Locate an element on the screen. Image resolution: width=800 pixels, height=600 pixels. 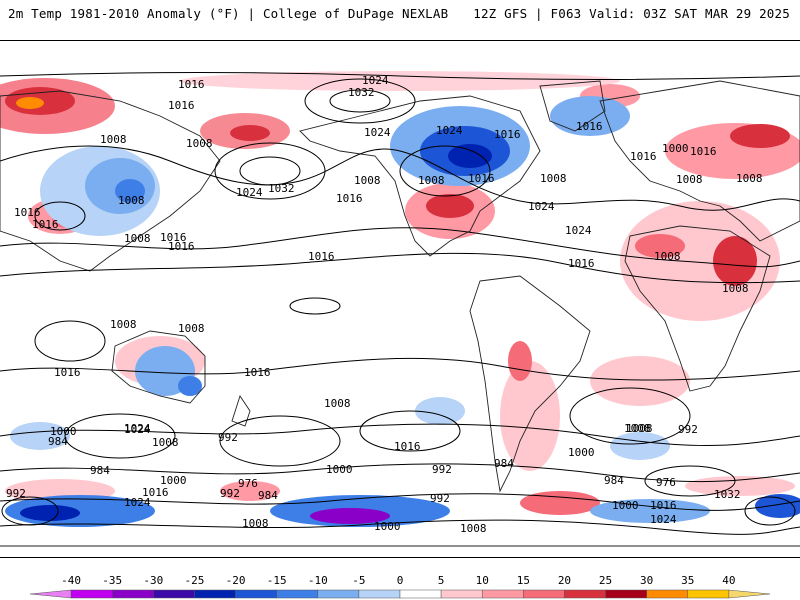
colorbar-segments is located at coordinates (400, 594).